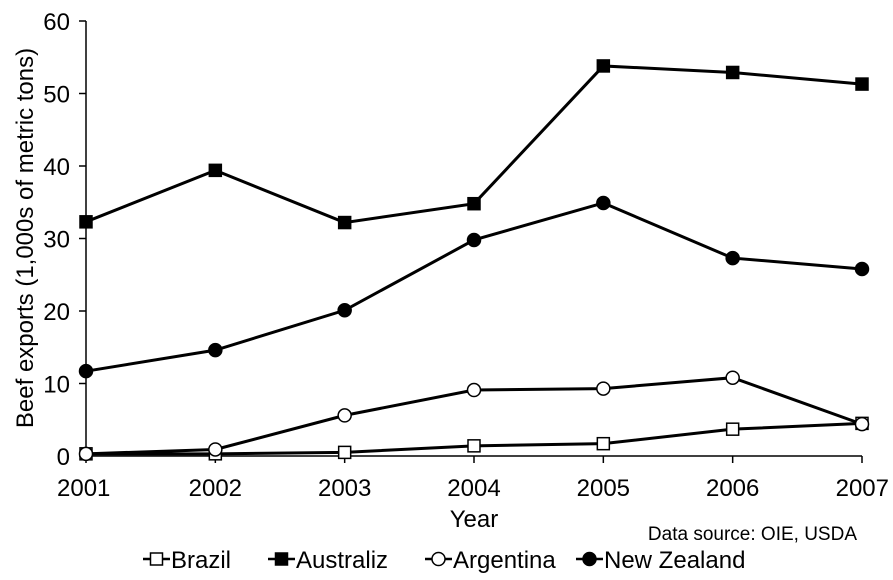 The width and height of the screenshot is (893, 580). What do you see at coordinates (56, 240) in the screenshot?
I see `y-tick-label: 30` at bounding box center [56, 240].